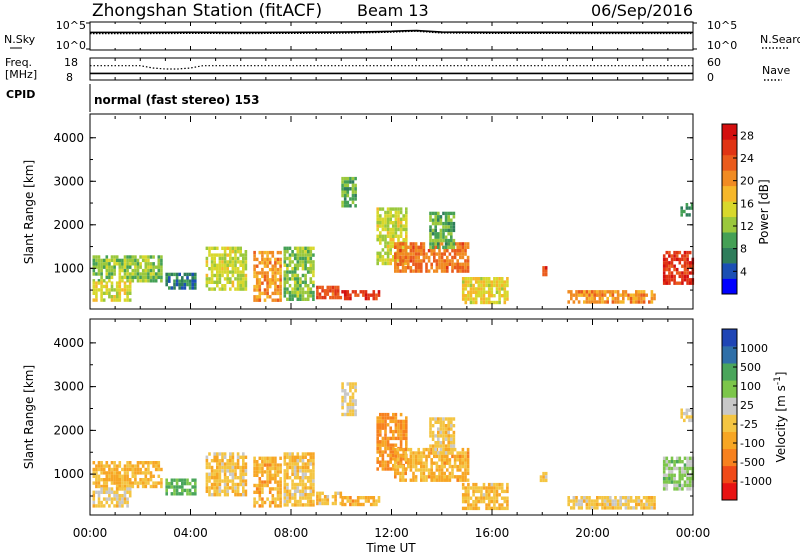  What do you see at coordinates (729, 457) in the screenshot?
I see `velocity-colorbar-segment` at bounding box center [729, 457].